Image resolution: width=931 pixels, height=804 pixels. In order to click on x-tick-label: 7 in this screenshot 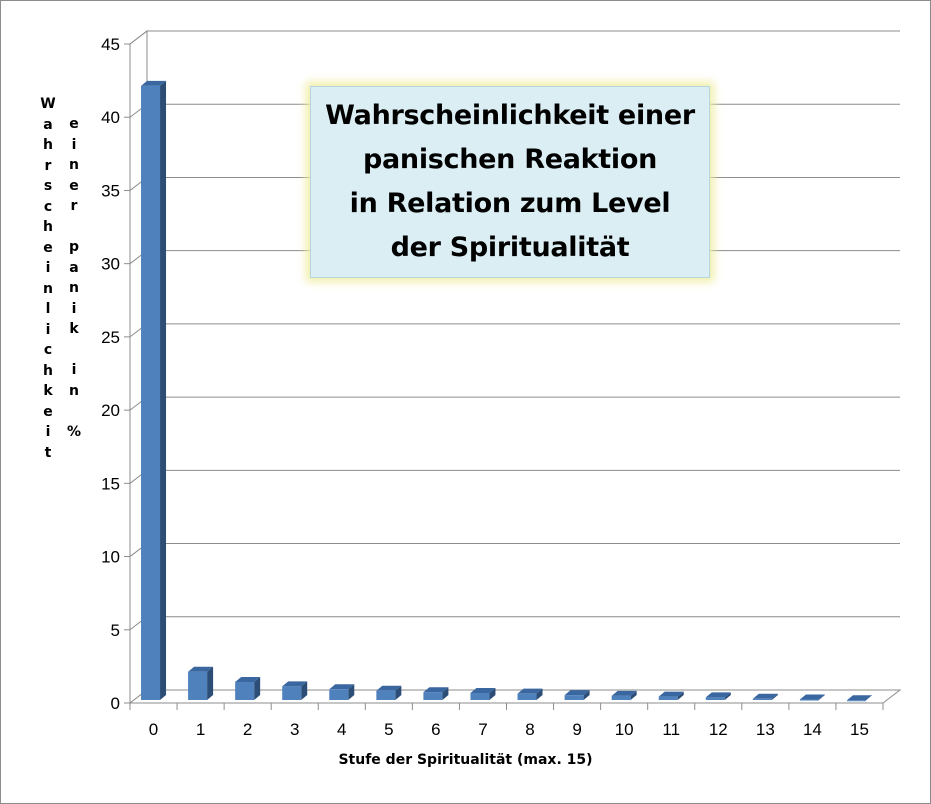, I will do `click(482, 729)`.